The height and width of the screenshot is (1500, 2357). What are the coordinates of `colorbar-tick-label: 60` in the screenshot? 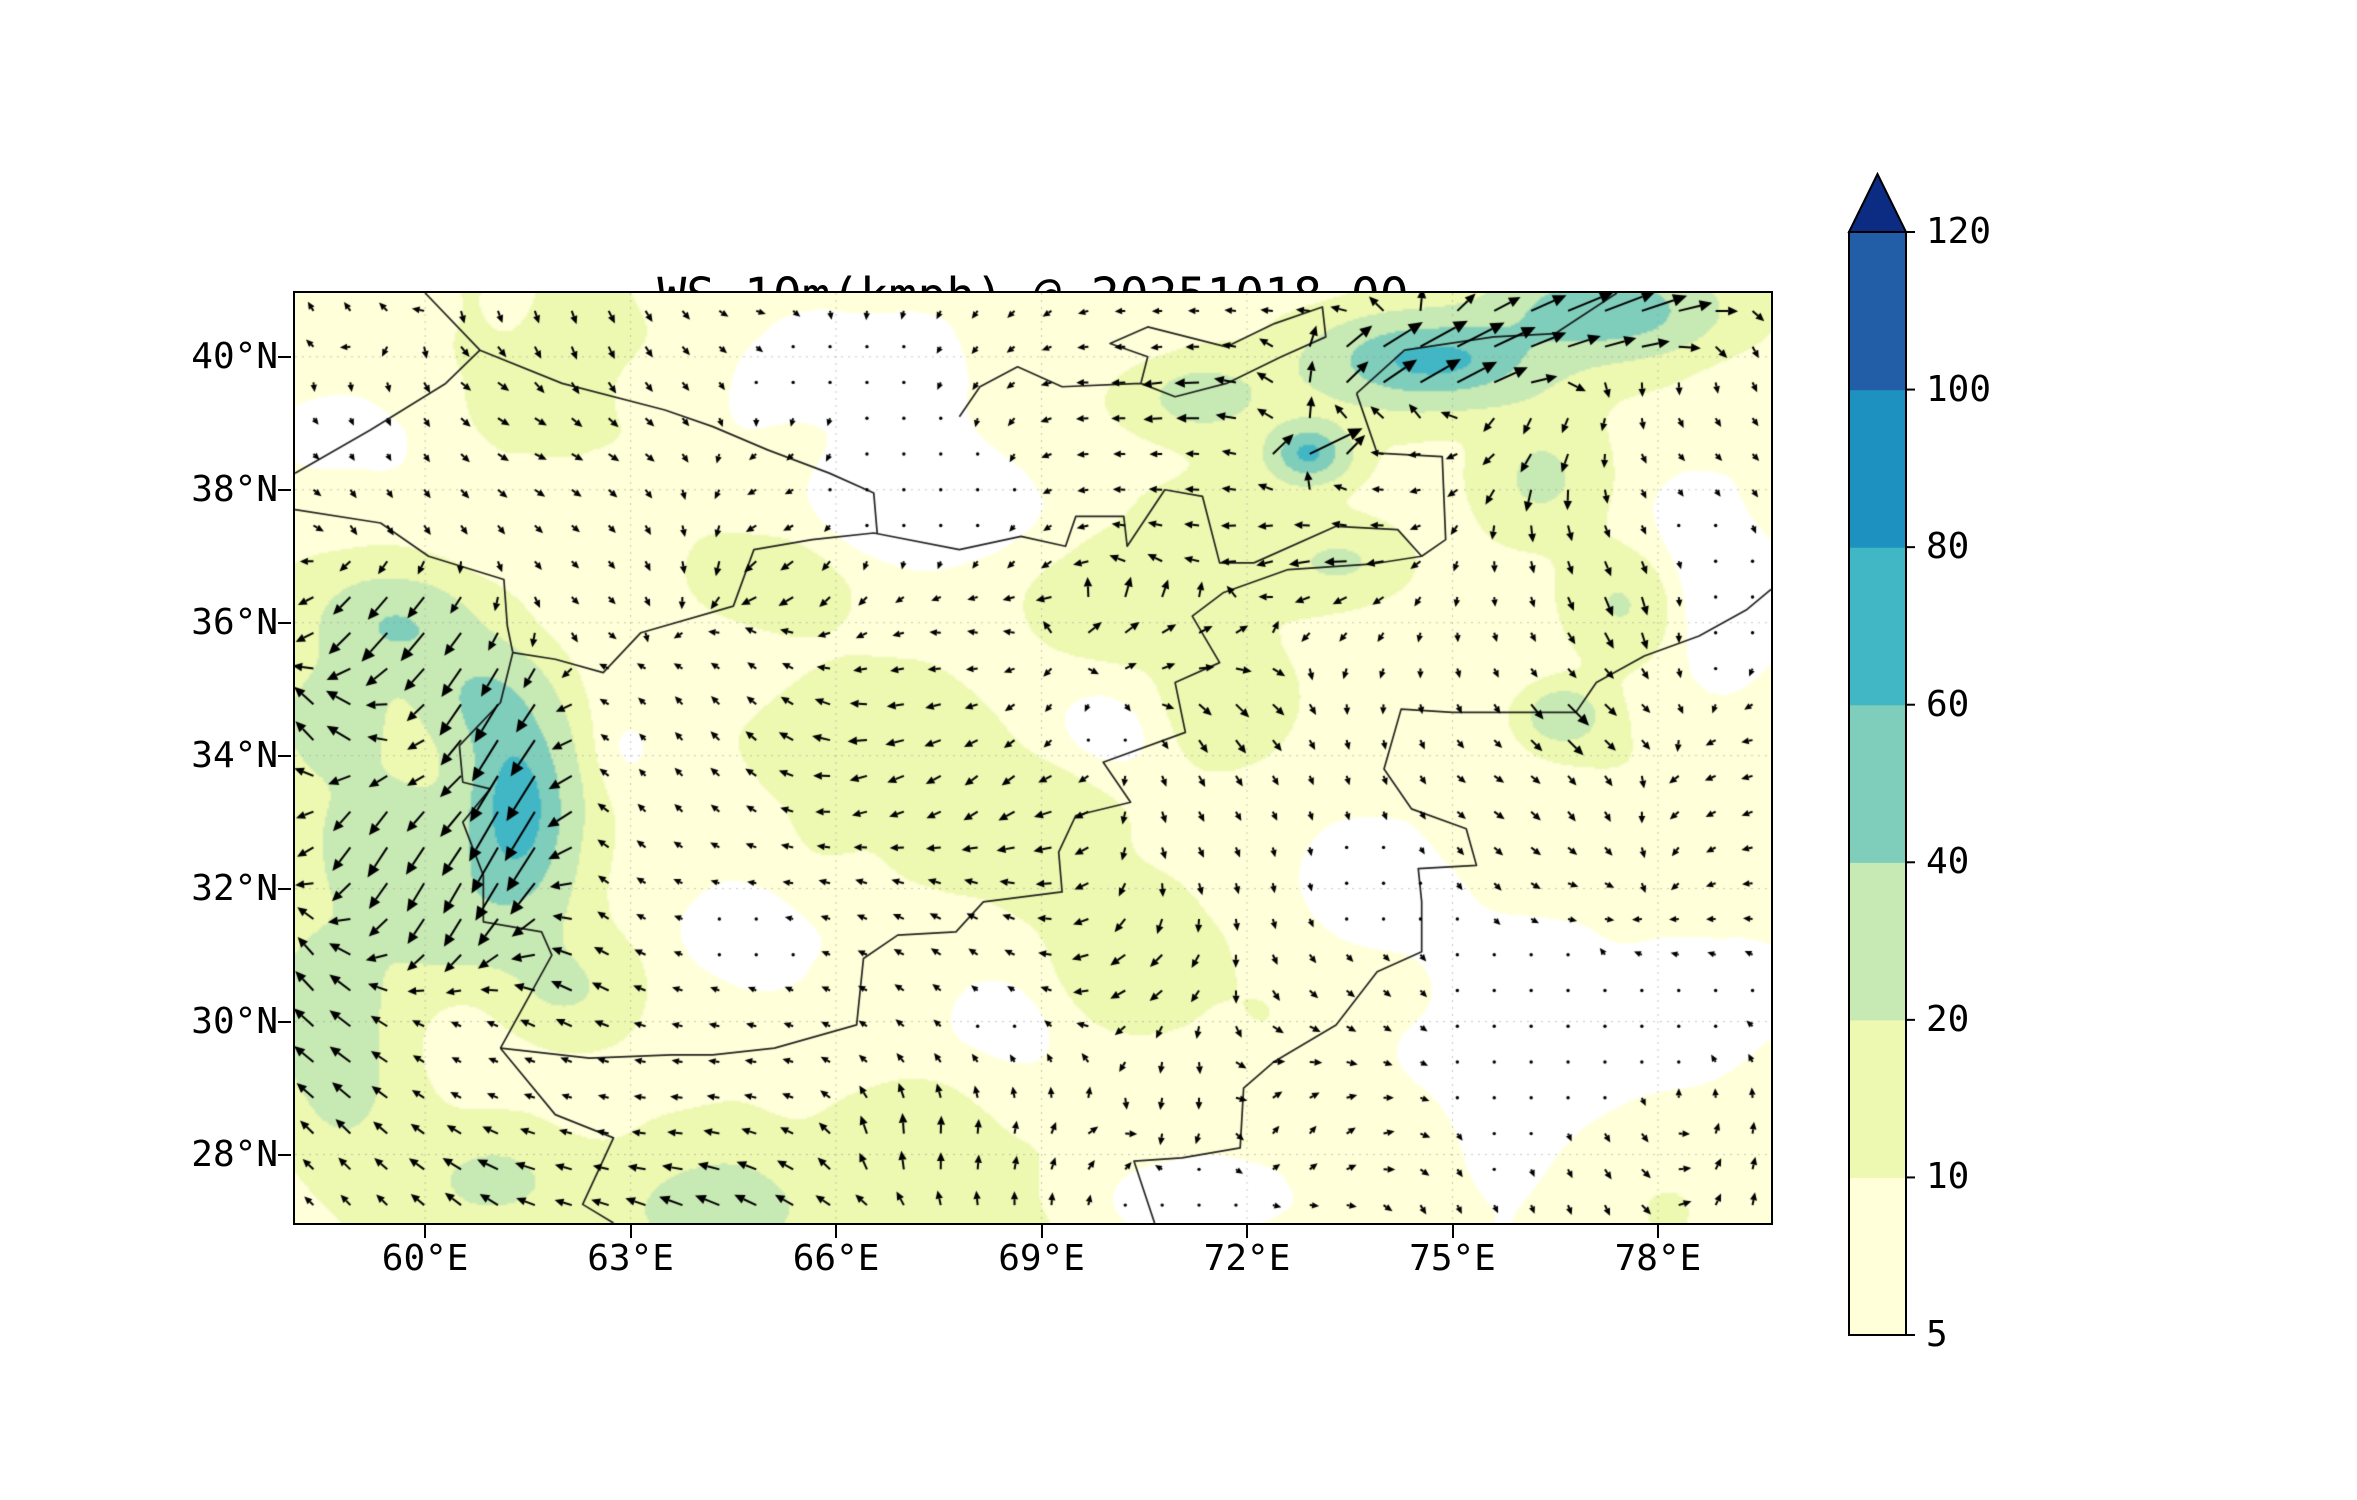 It's located at (1948, 704).